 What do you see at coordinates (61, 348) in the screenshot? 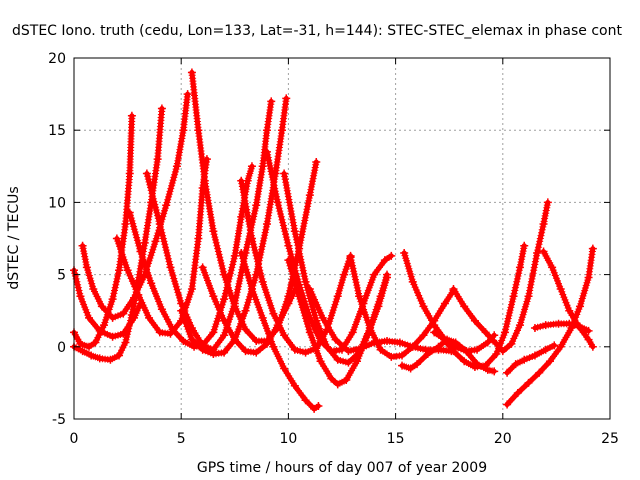
I see `y-tick-label: 0` at bounding box center [61, 348].